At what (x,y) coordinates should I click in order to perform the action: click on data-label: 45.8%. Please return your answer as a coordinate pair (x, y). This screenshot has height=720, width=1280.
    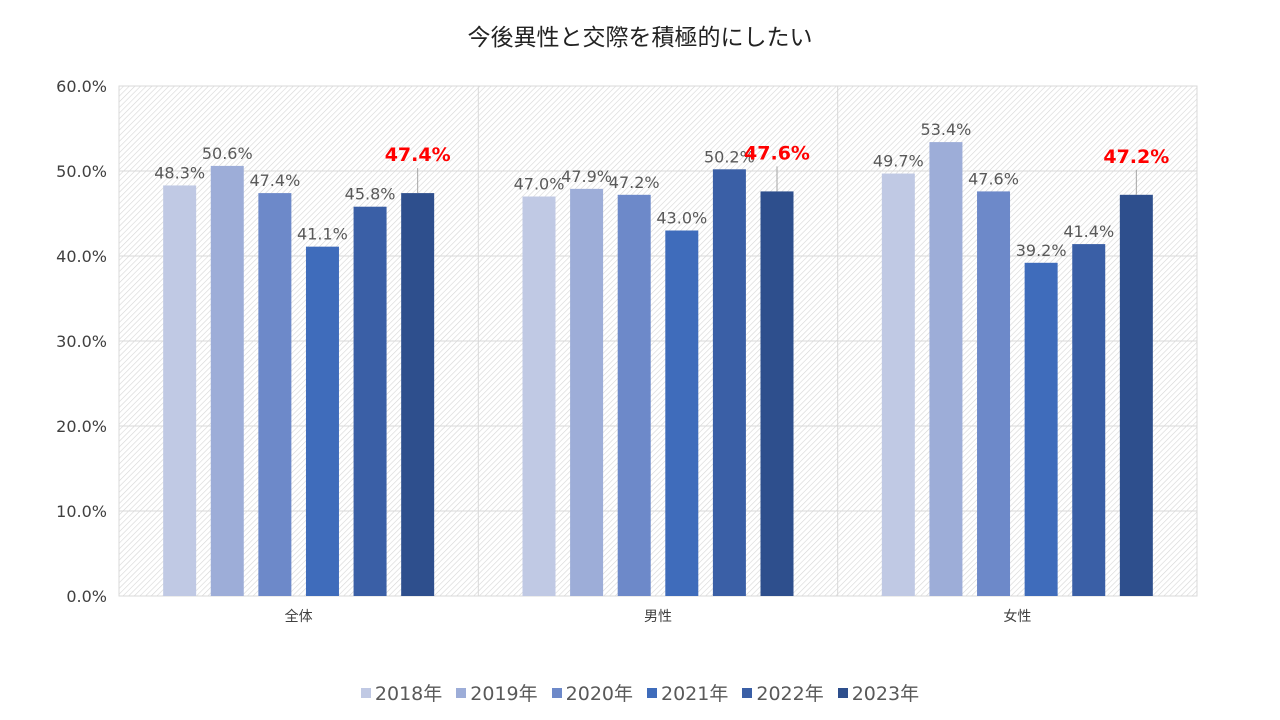
    Looking at the image, I should click on (370, 194).